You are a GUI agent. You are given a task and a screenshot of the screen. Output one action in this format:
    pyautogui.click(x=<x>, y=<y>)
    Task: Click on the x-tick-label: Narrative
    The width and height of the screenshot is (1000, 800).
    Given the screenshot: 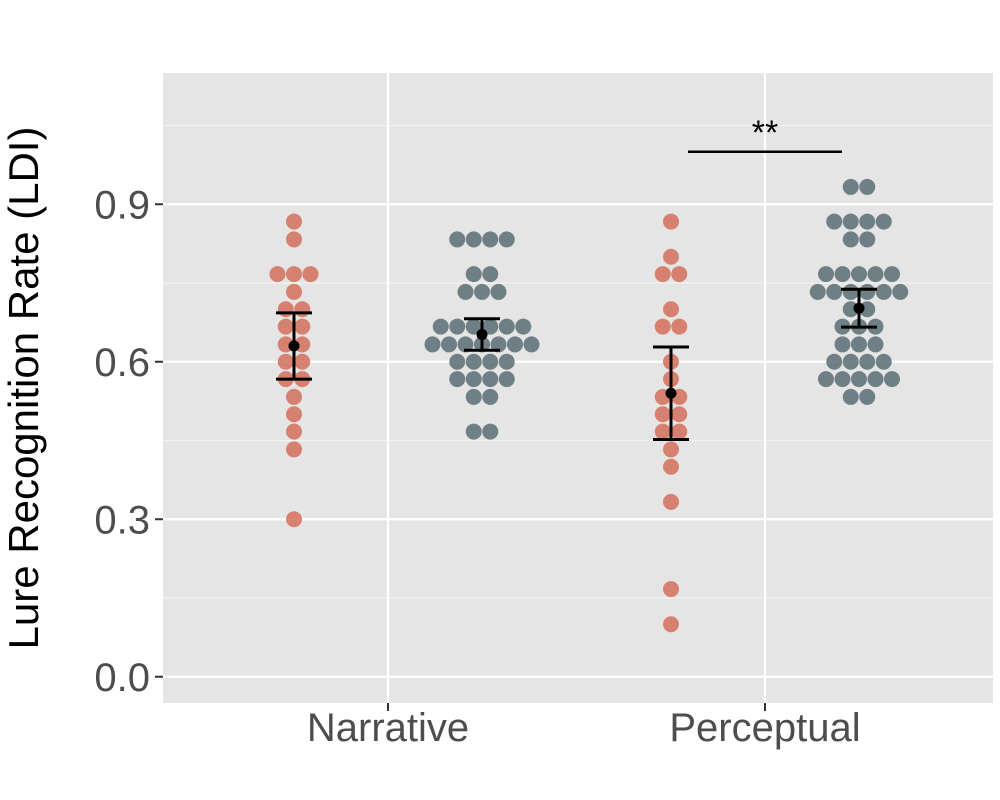 What is the action you would take?
    pyautogui.click(x=388, y=728)
    